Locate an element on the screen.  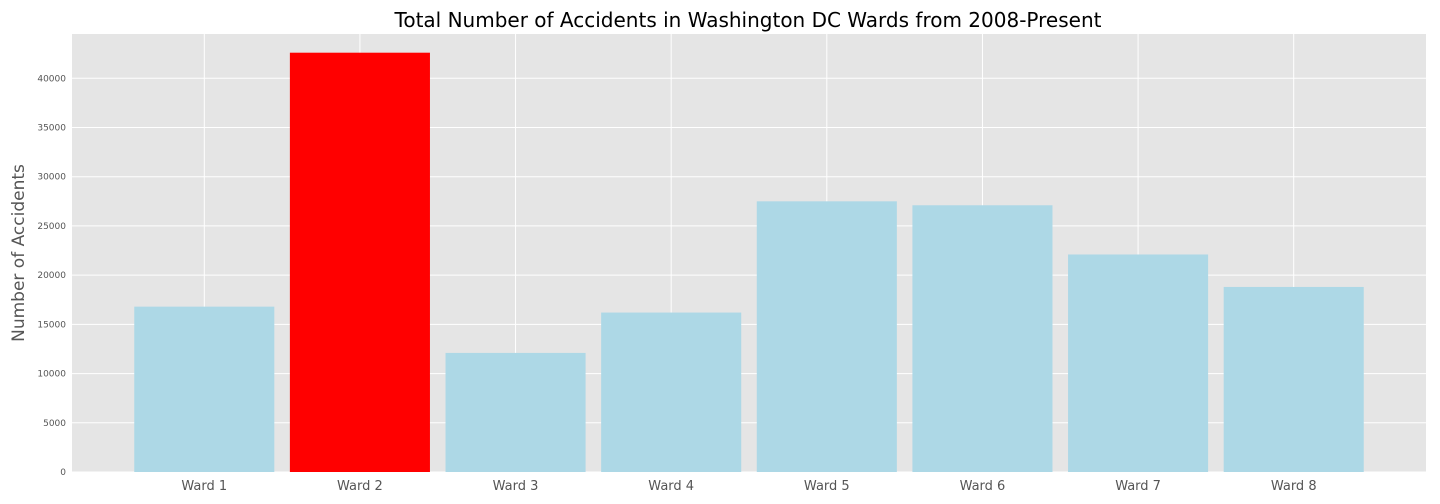
x-tick-label: Ward 1 is located at coordinates (204, 486).